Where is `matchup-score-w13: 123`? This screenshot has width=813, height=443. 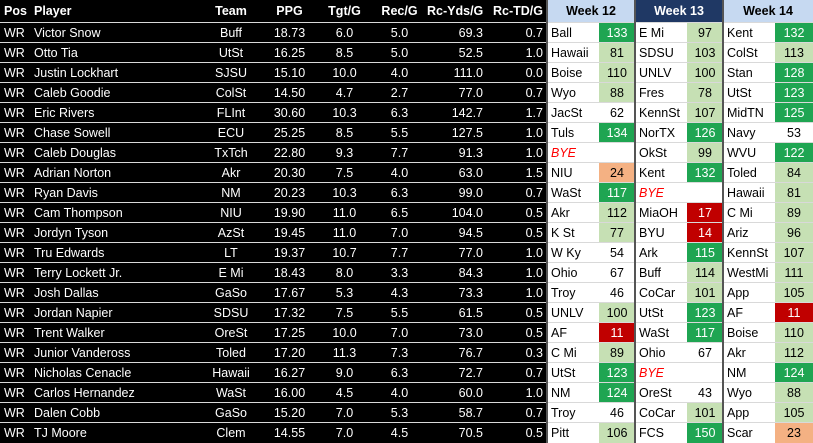
matchup-score-w13: 123 is located at coordinates (705, 313).